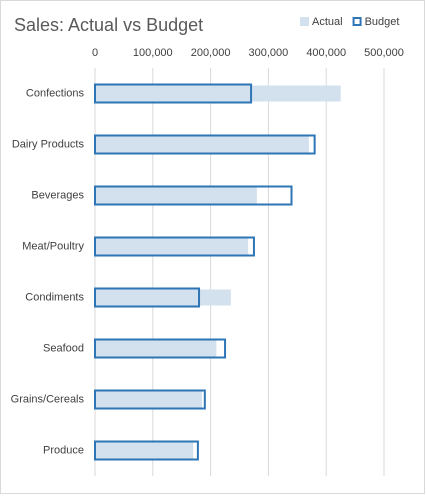  Describe the element at coordinates (55, 93) in the screenshot. I see `y-tick-label: Confections` at that location.